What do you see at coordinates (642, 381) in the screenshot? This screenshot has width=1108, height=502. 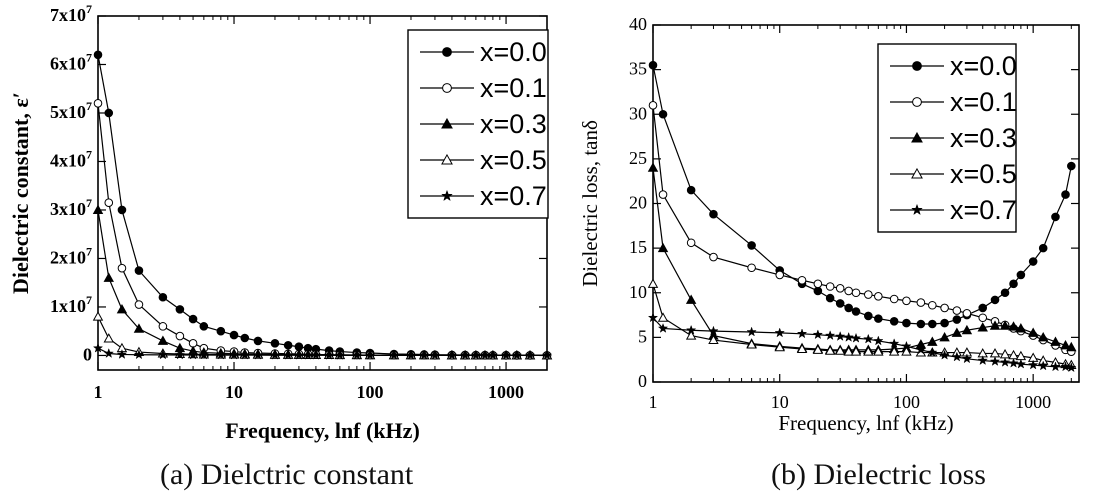 I see `y-tick-label: 0` at bounding box center [642, 381].